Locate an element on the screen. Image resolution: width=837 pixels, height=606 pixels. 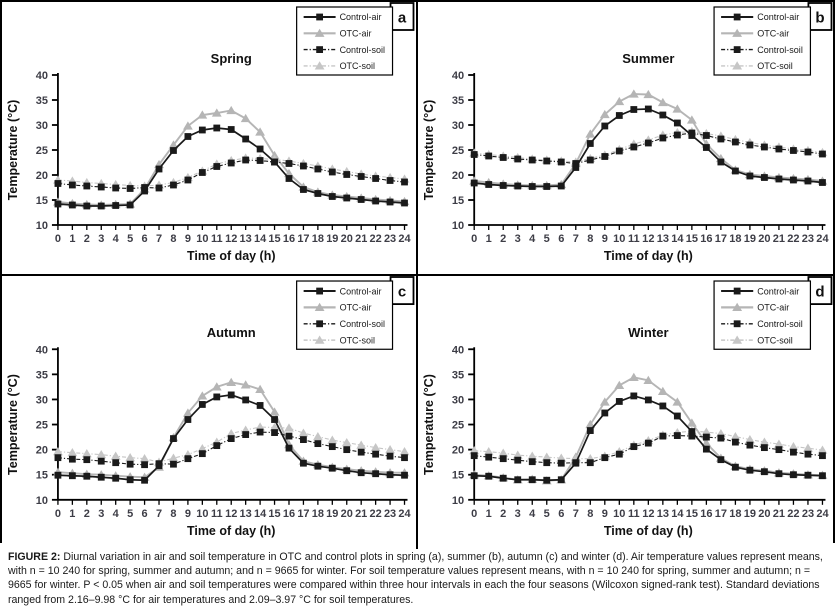
axes is located at coordinates (646, 426).